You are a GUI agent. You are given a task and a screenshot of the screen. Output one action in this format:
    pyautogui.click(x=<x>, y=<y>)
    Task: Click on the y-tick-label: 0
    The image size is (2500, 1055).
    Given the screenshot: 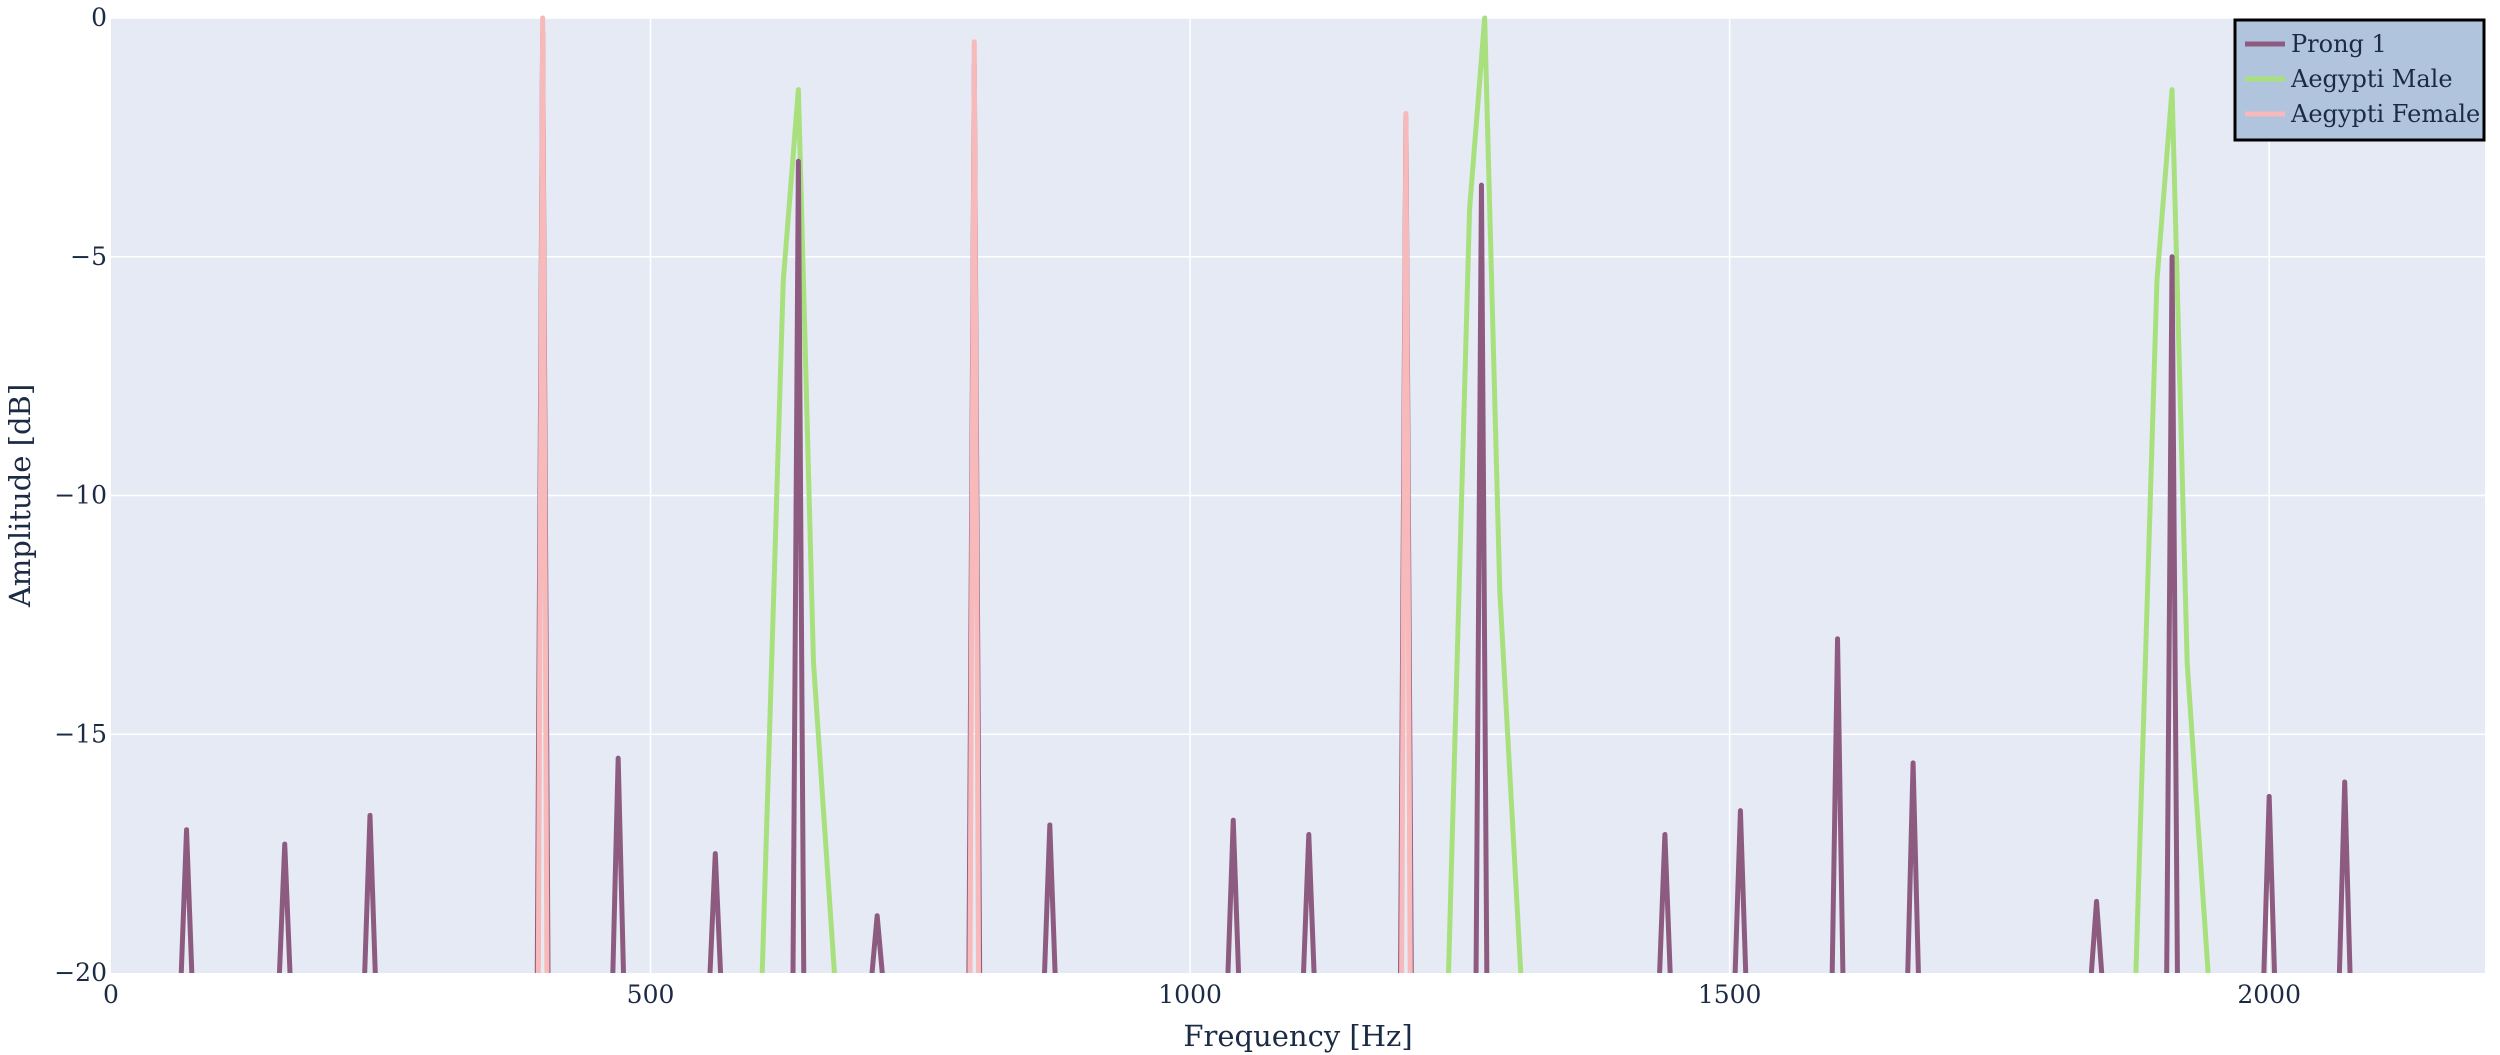 What is the action you would take?
    pyautogui.click(x=99, y=17)
    